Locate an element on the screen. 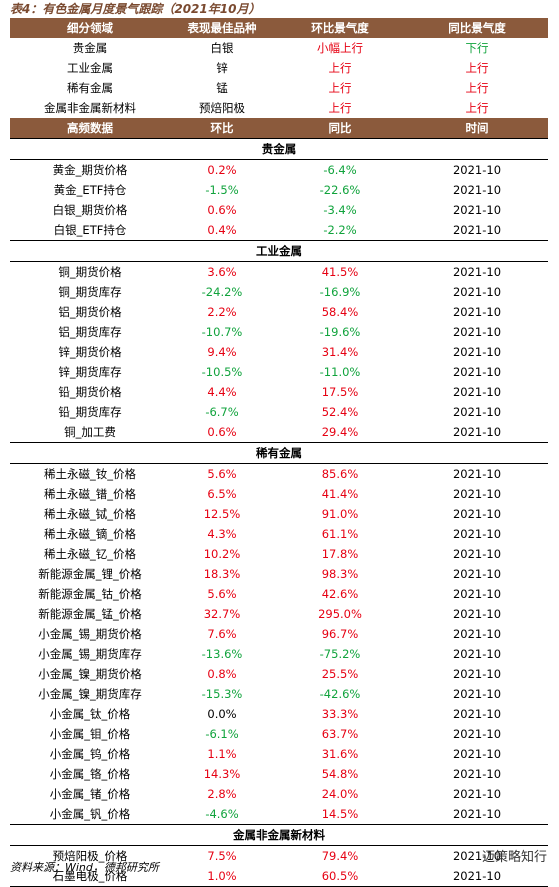 Image resolution: width=559 pixels, height=887 pixels. cell: -6.1% is located at coordinates (222, 734).